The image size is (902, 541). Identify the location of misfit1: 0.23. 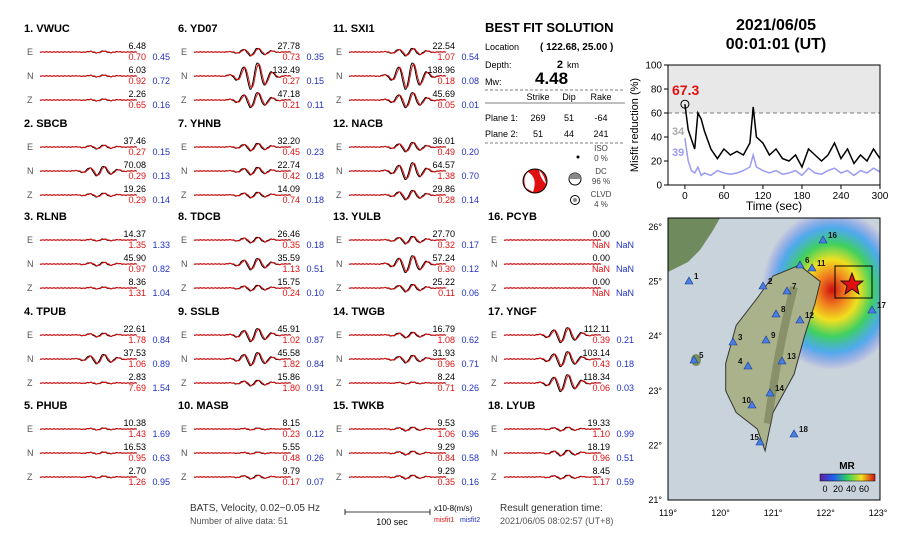
(291, 434).